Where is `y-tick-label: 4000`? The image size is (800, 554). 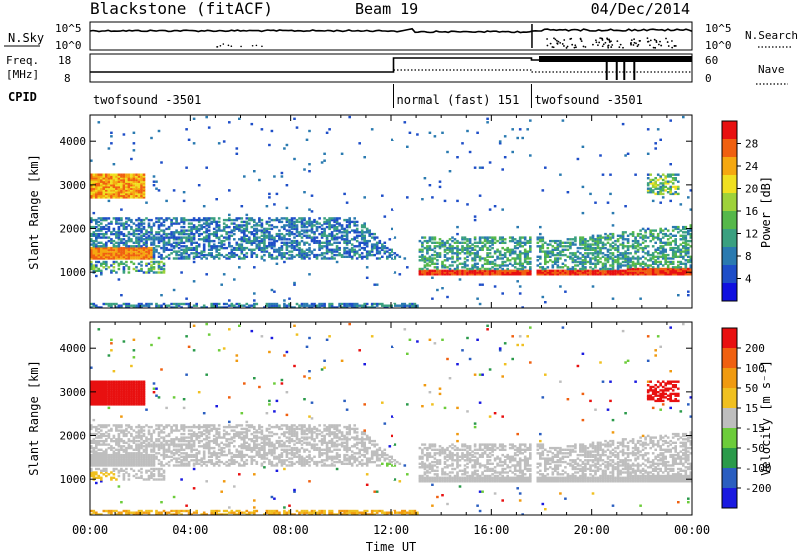
y-tick-label: 4000 is located at coordinates (73, 141).